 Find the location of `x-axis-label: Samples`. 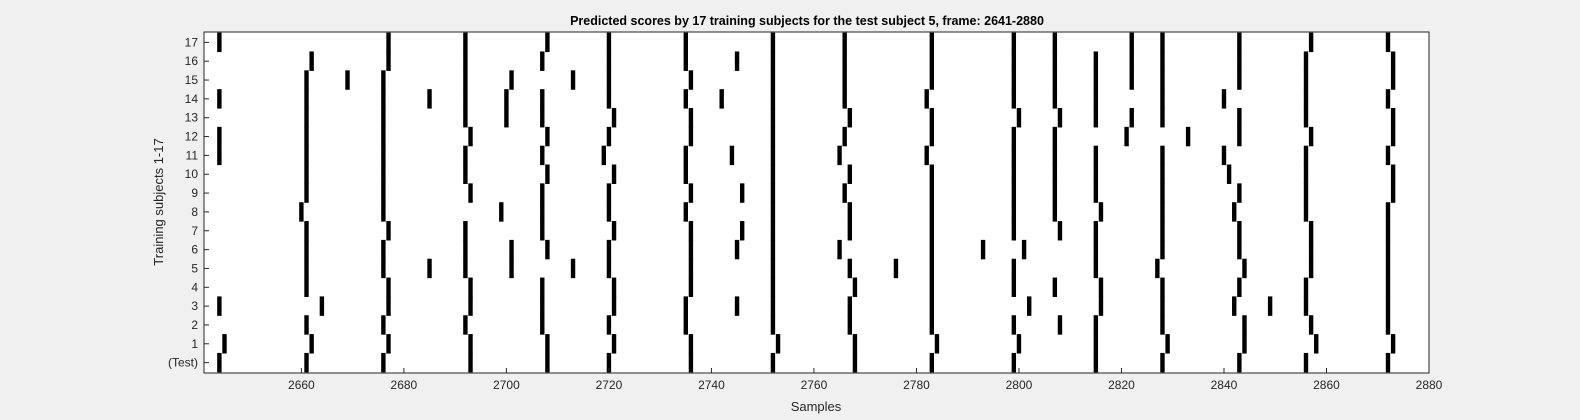

x-axis-label: Samples is located at coordinates (816, 406).